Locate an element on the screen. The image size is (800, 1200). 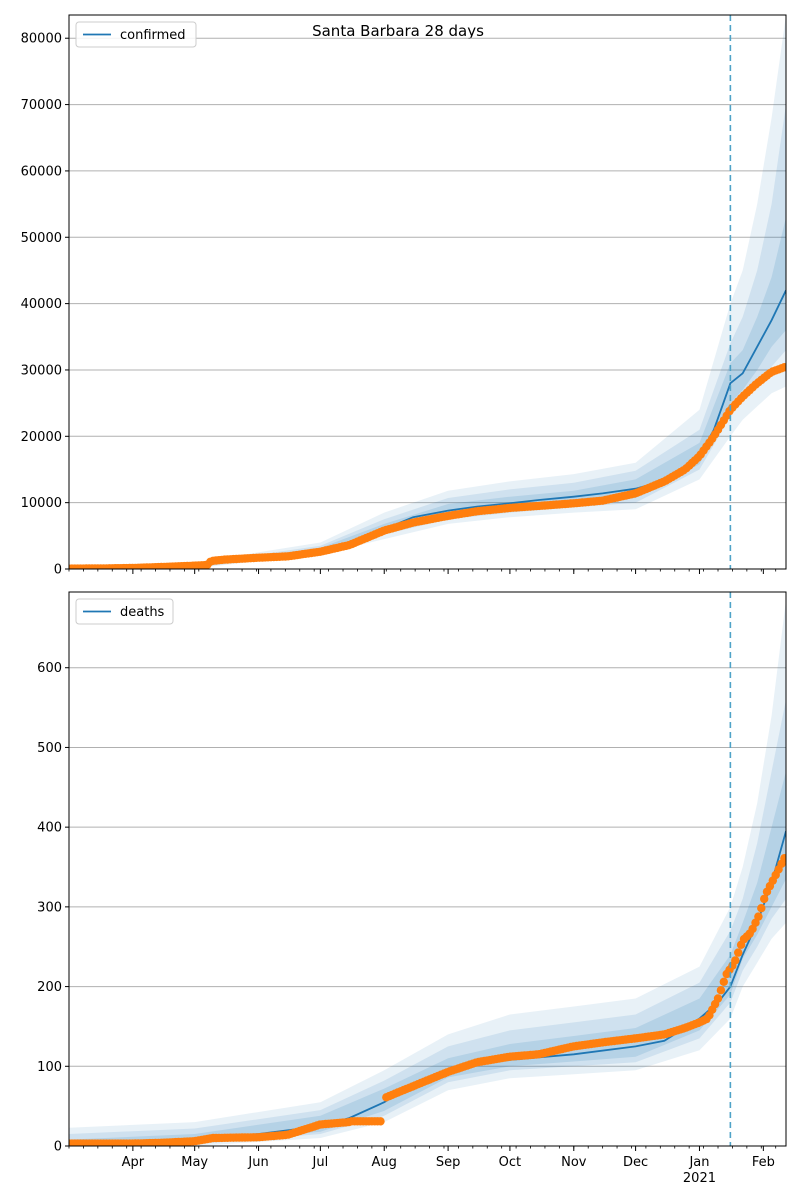
x-year-label: 2021 is located at coordinates (699, 1178).